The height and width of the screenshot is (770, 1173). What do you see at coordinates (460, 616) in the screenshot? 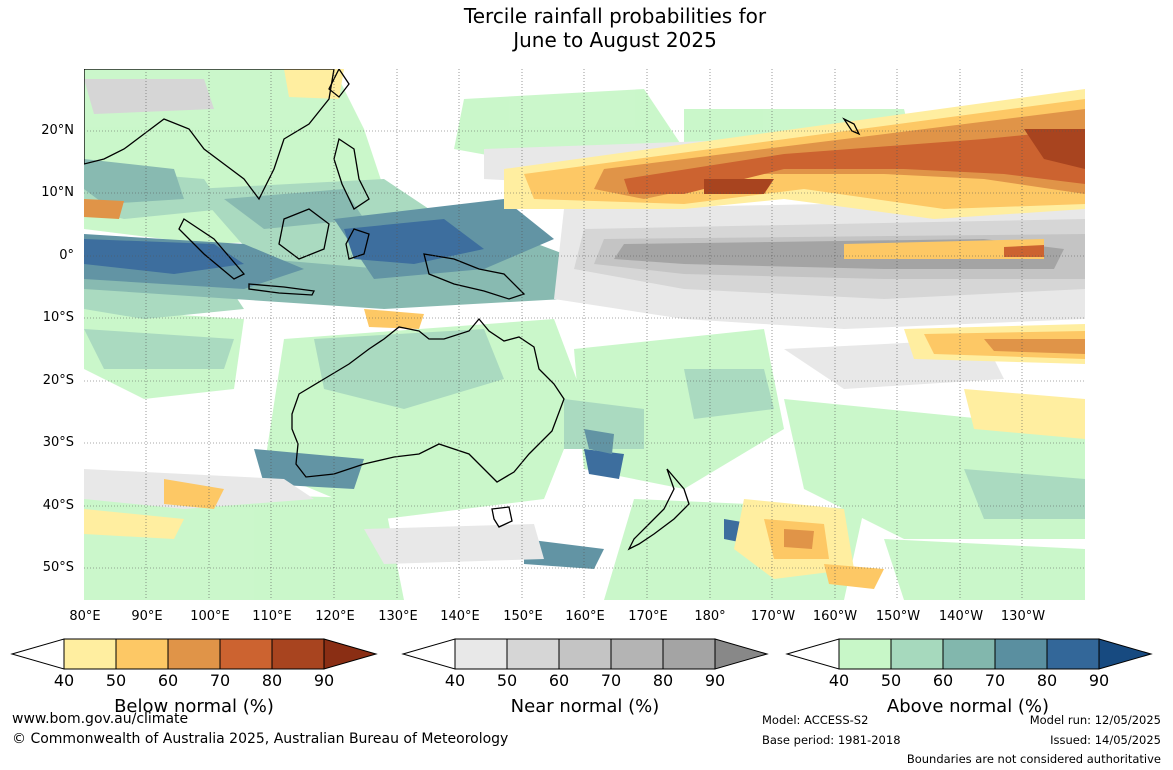
I see `lon-label-140e: 140°E` at bounding box center [460, 616].